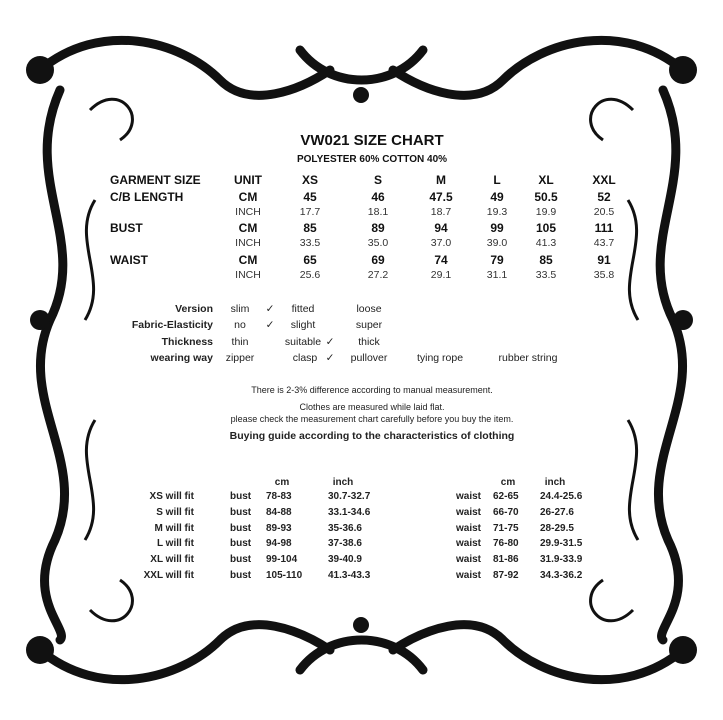  What do you see at coordinates (175, 544) in the screenshot?
I see `guide-size-label: L will fit` at bounding box center [175, 544].